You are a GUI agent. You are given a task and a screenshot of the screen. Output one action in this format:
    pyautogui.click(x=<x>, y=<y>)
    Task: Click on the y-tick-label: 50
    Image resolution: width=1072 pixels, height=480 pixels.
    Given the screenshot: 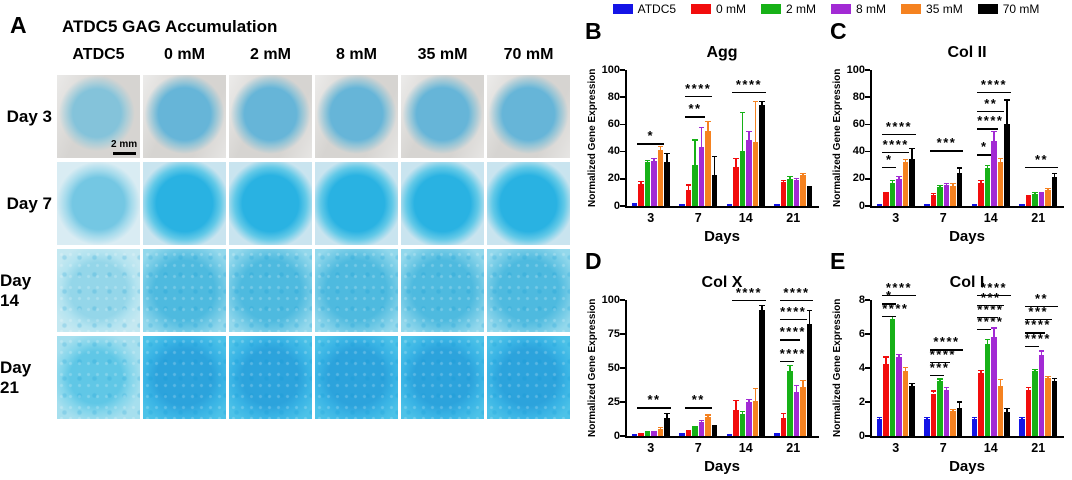 What is the action you would take?
    pyautogui.click(x=613, y=367)
    